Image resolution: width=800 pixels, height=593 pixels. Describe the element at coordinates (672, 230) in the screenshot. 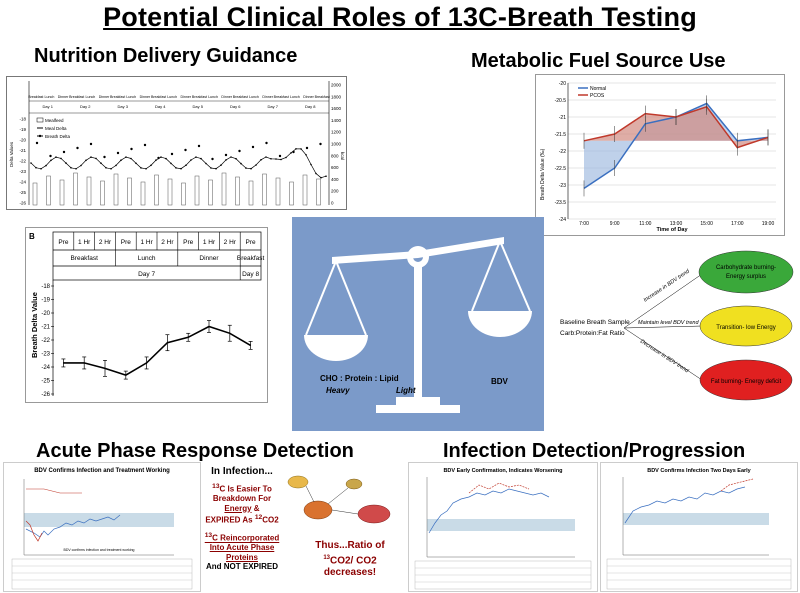

I see `fuel-xlabel: Time of Day` at that location.